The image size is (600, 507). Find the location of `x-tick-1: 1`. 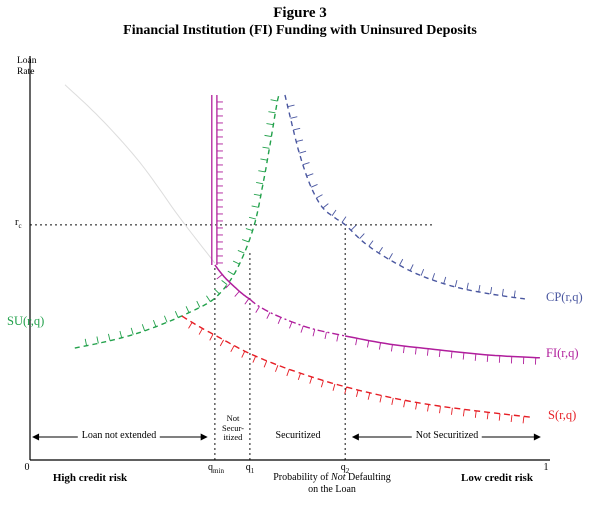

x-tick-1: 1 is located at coordinates (546, 467).